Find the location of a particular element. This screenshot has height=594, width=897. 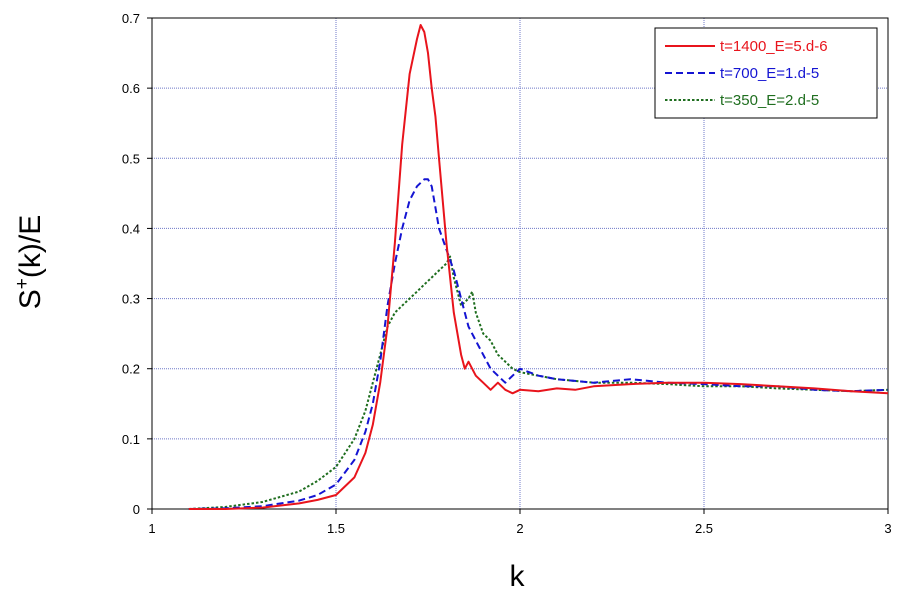

legend-items: t=1400_E=5.d-6 t=700_E=1.d-5 t=350_E=2.d-5 is located at coordinates (746, 73).